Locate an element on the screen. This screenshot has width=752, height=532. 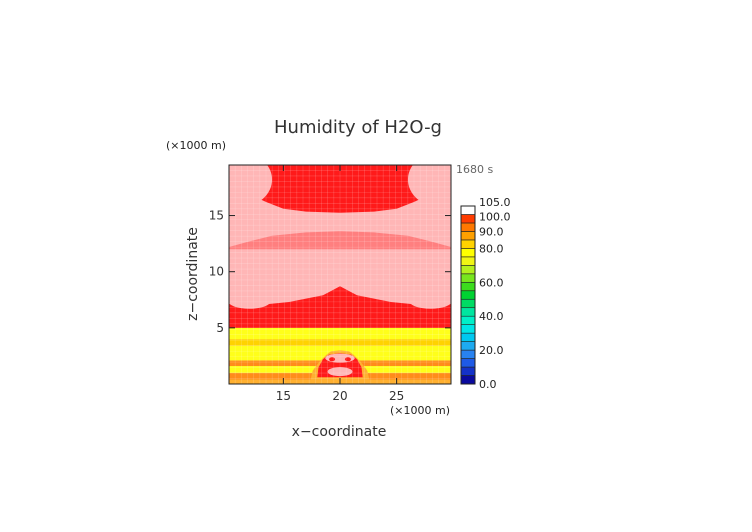
mesh-grid is located at coordinates (340, 274).